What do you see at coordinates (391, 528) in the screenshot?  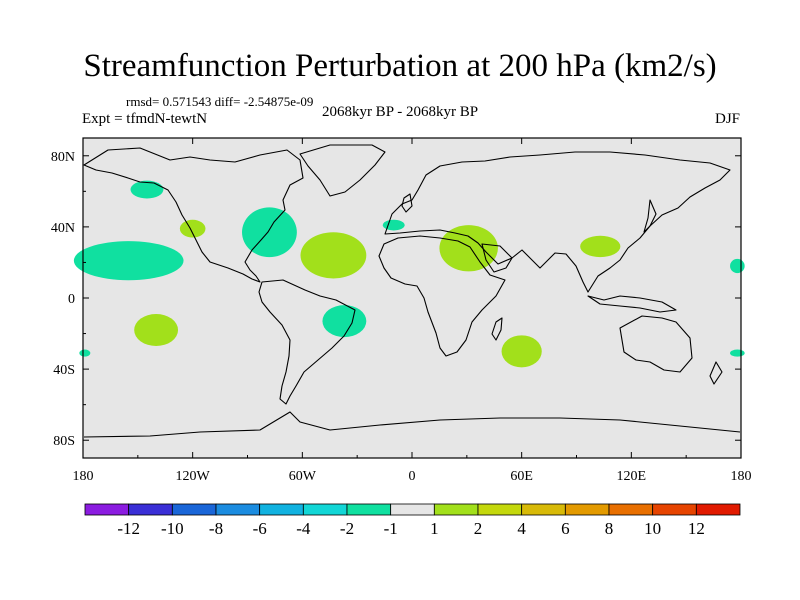 I see `colorbar-label: -1` at bounding box center [391, 528].